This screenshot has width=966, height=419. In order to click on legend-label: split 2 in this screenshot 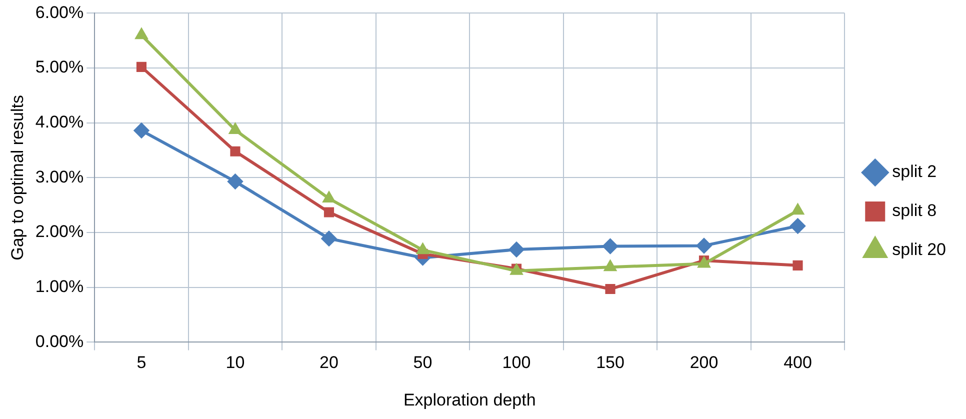, I will do `click(914, 172)`.